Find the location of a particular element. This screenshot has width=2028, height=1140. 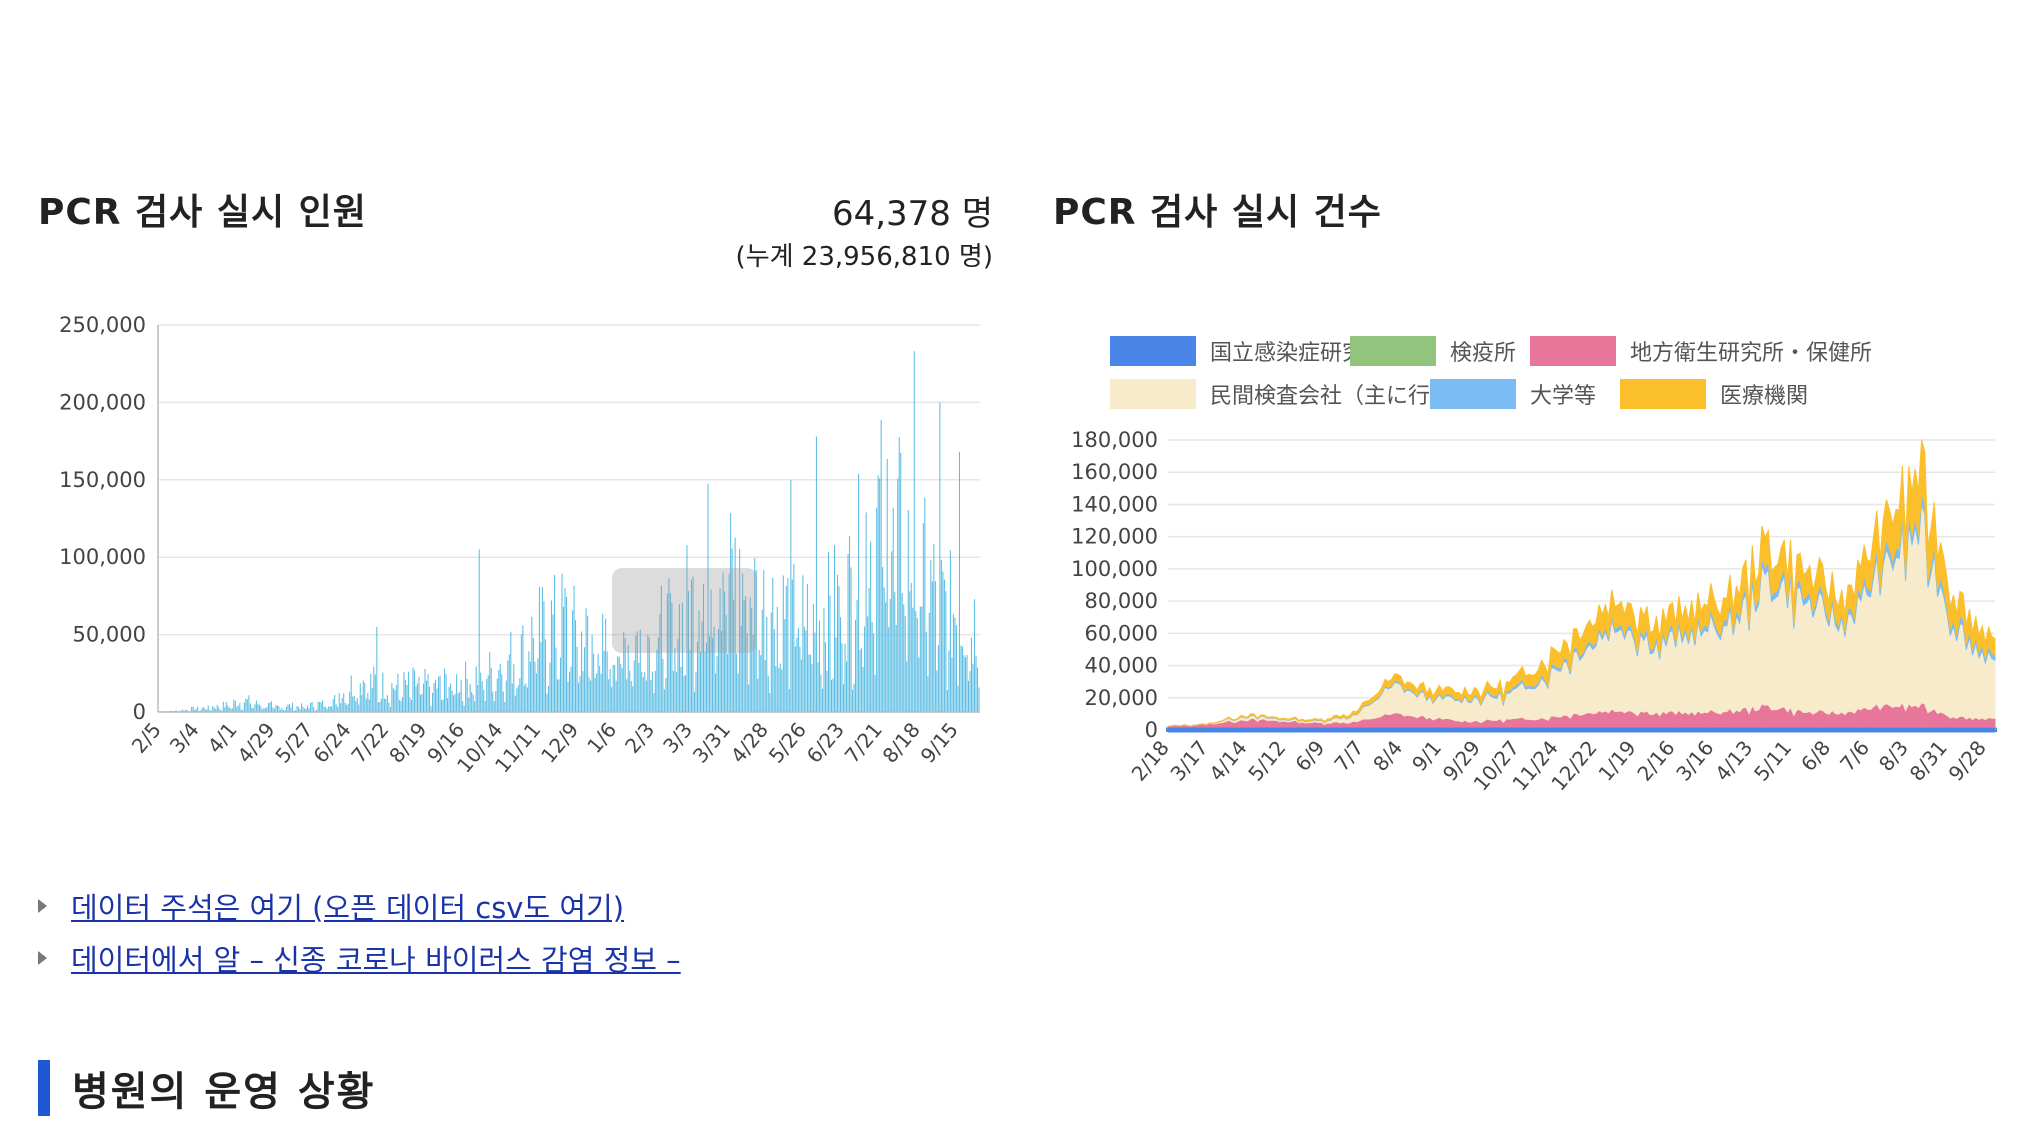

data-notes-link: 데이터 주석은 여기 (오픈 데이터 csv도 여기) is located at coordinates (348, 908).